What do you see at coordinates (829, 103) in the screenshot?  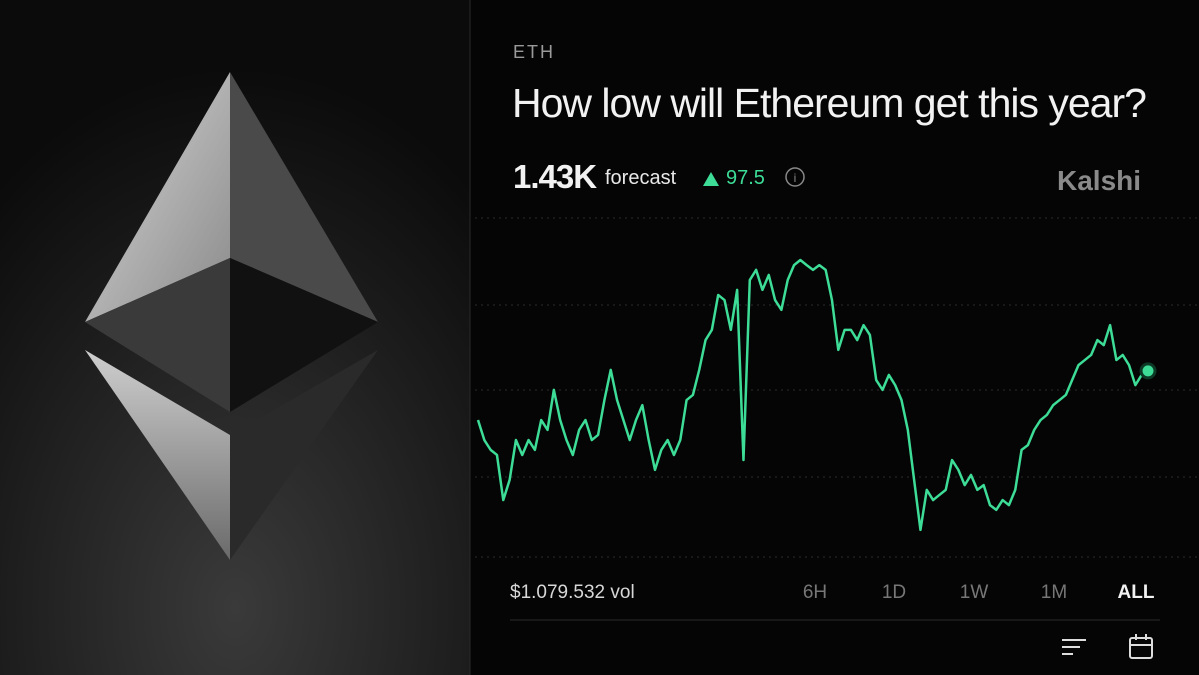 I see `title: How low will Ethereum get this year?` at bounding box center [829, 103].